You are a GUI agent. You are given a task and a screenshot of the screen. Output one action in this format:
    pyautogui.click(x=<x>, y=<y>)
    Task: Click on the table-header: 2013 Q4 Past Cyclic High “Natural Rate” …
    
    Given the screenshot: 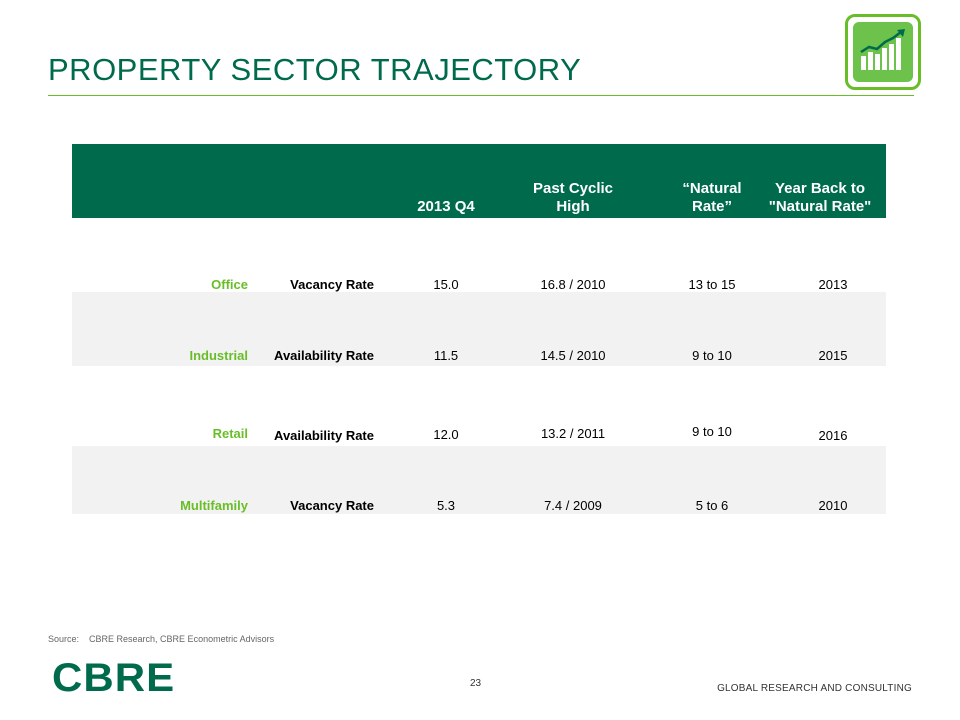 What is the action you would take?
    pyautogui.click(x=479, y=181)
    